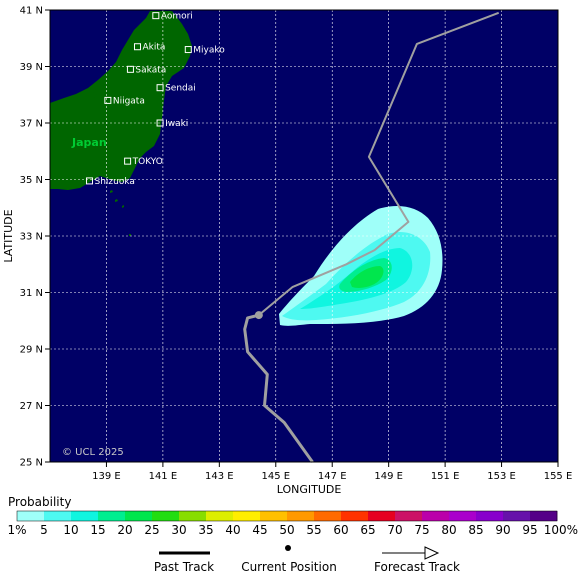  Describe the element at coordinates (421, 530) in the screenshot. I see `legend-label: 75` at that location.